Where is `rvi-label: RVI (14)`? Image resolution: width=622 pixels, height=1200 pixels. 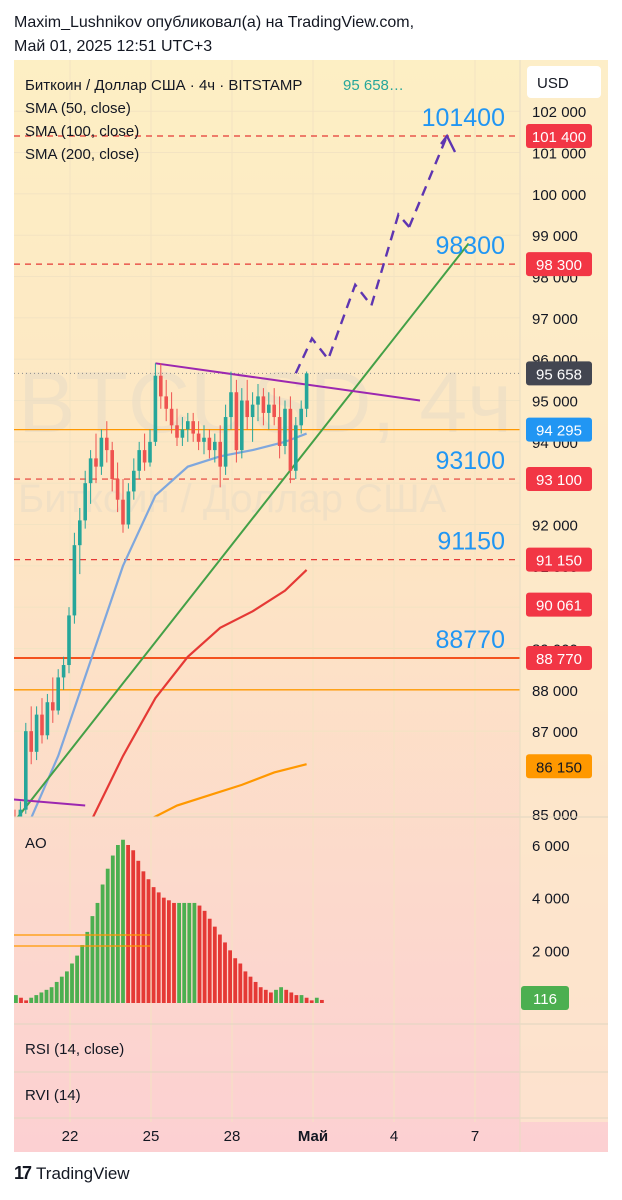 rvi-label: RVI (14) is located at coordinates (53, 1095).